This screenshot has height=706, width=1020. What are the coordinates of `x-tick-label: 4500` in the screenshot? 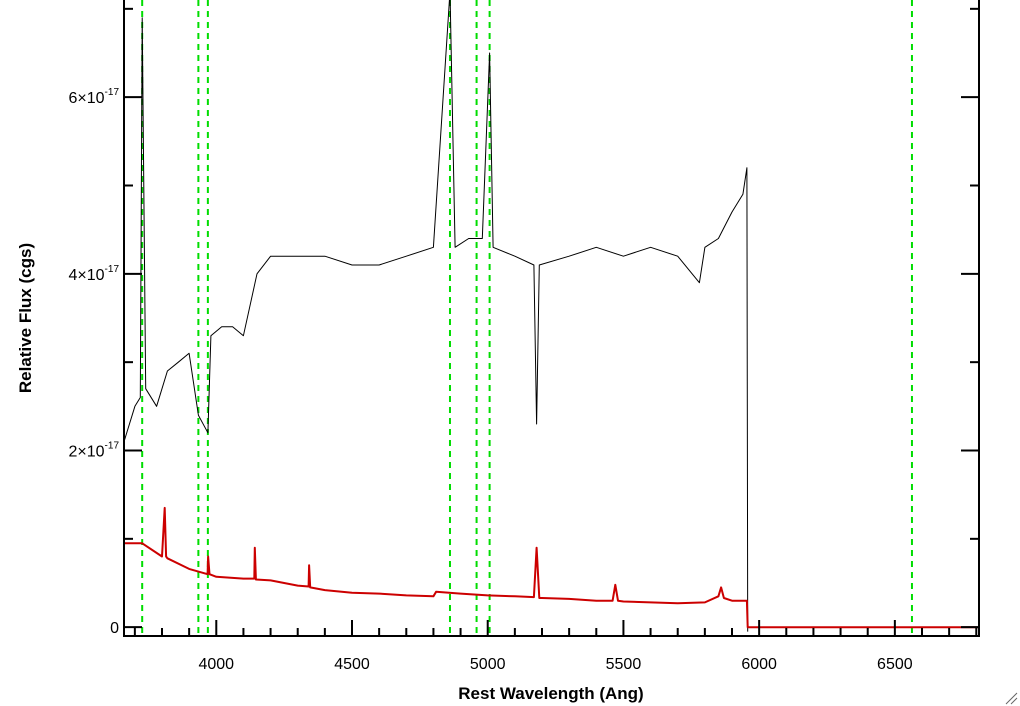 It's located at (352, 664).